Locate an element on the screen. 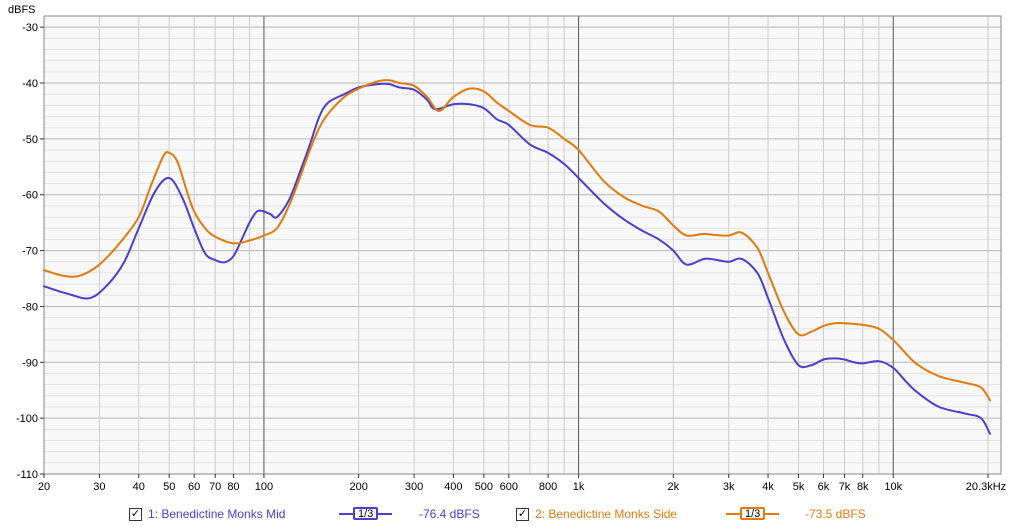 This screenshot has width=1024, height=527. x-tick-label: 2k is located at coordinates (674, 487).